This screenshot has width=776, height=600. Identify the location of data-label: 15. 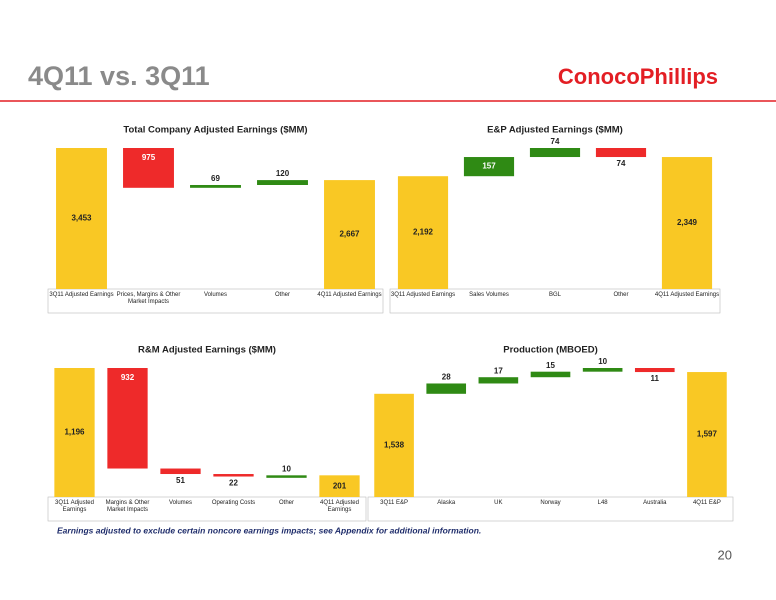
(550, 365).